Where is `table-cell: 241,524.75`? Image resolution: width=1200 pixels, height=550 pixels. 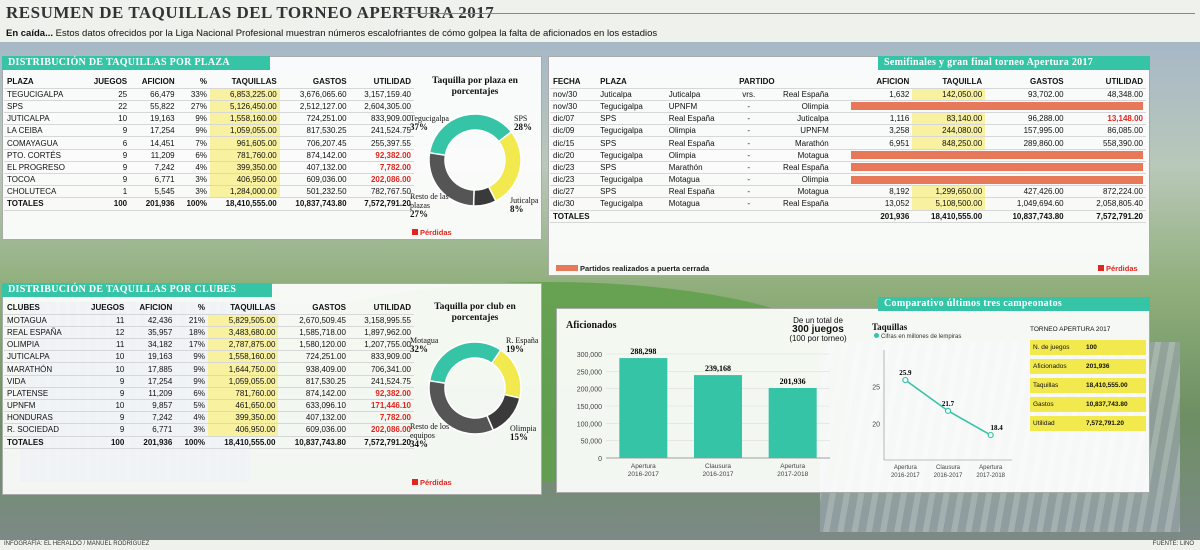 table-cell: 241,524.75 is located at coordinates (381, 131).